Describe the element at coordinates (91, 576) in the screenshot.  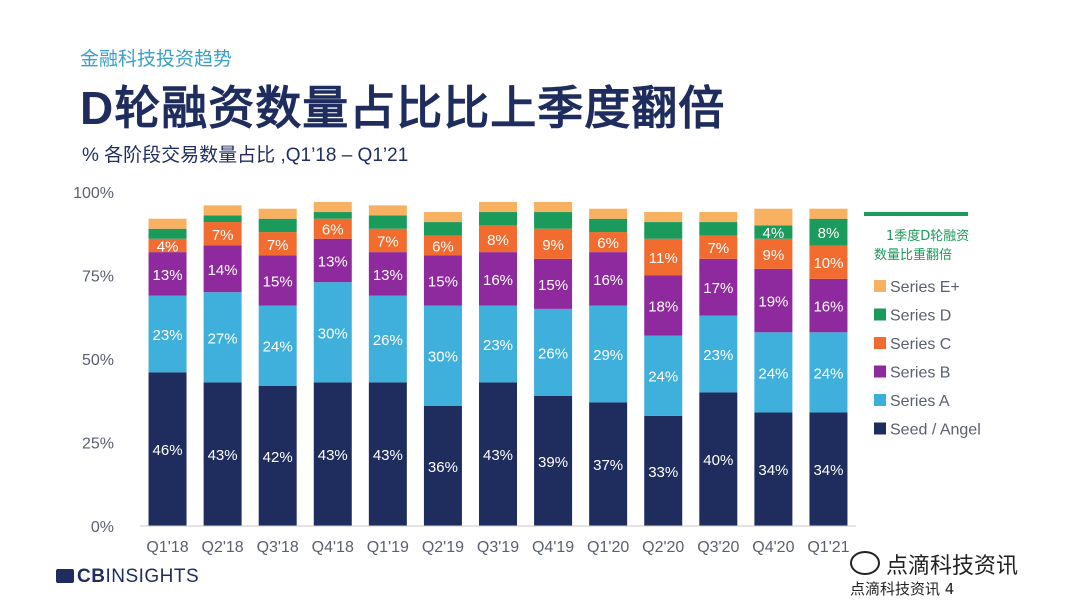
I see `logo-bold-text: CB` at that location.